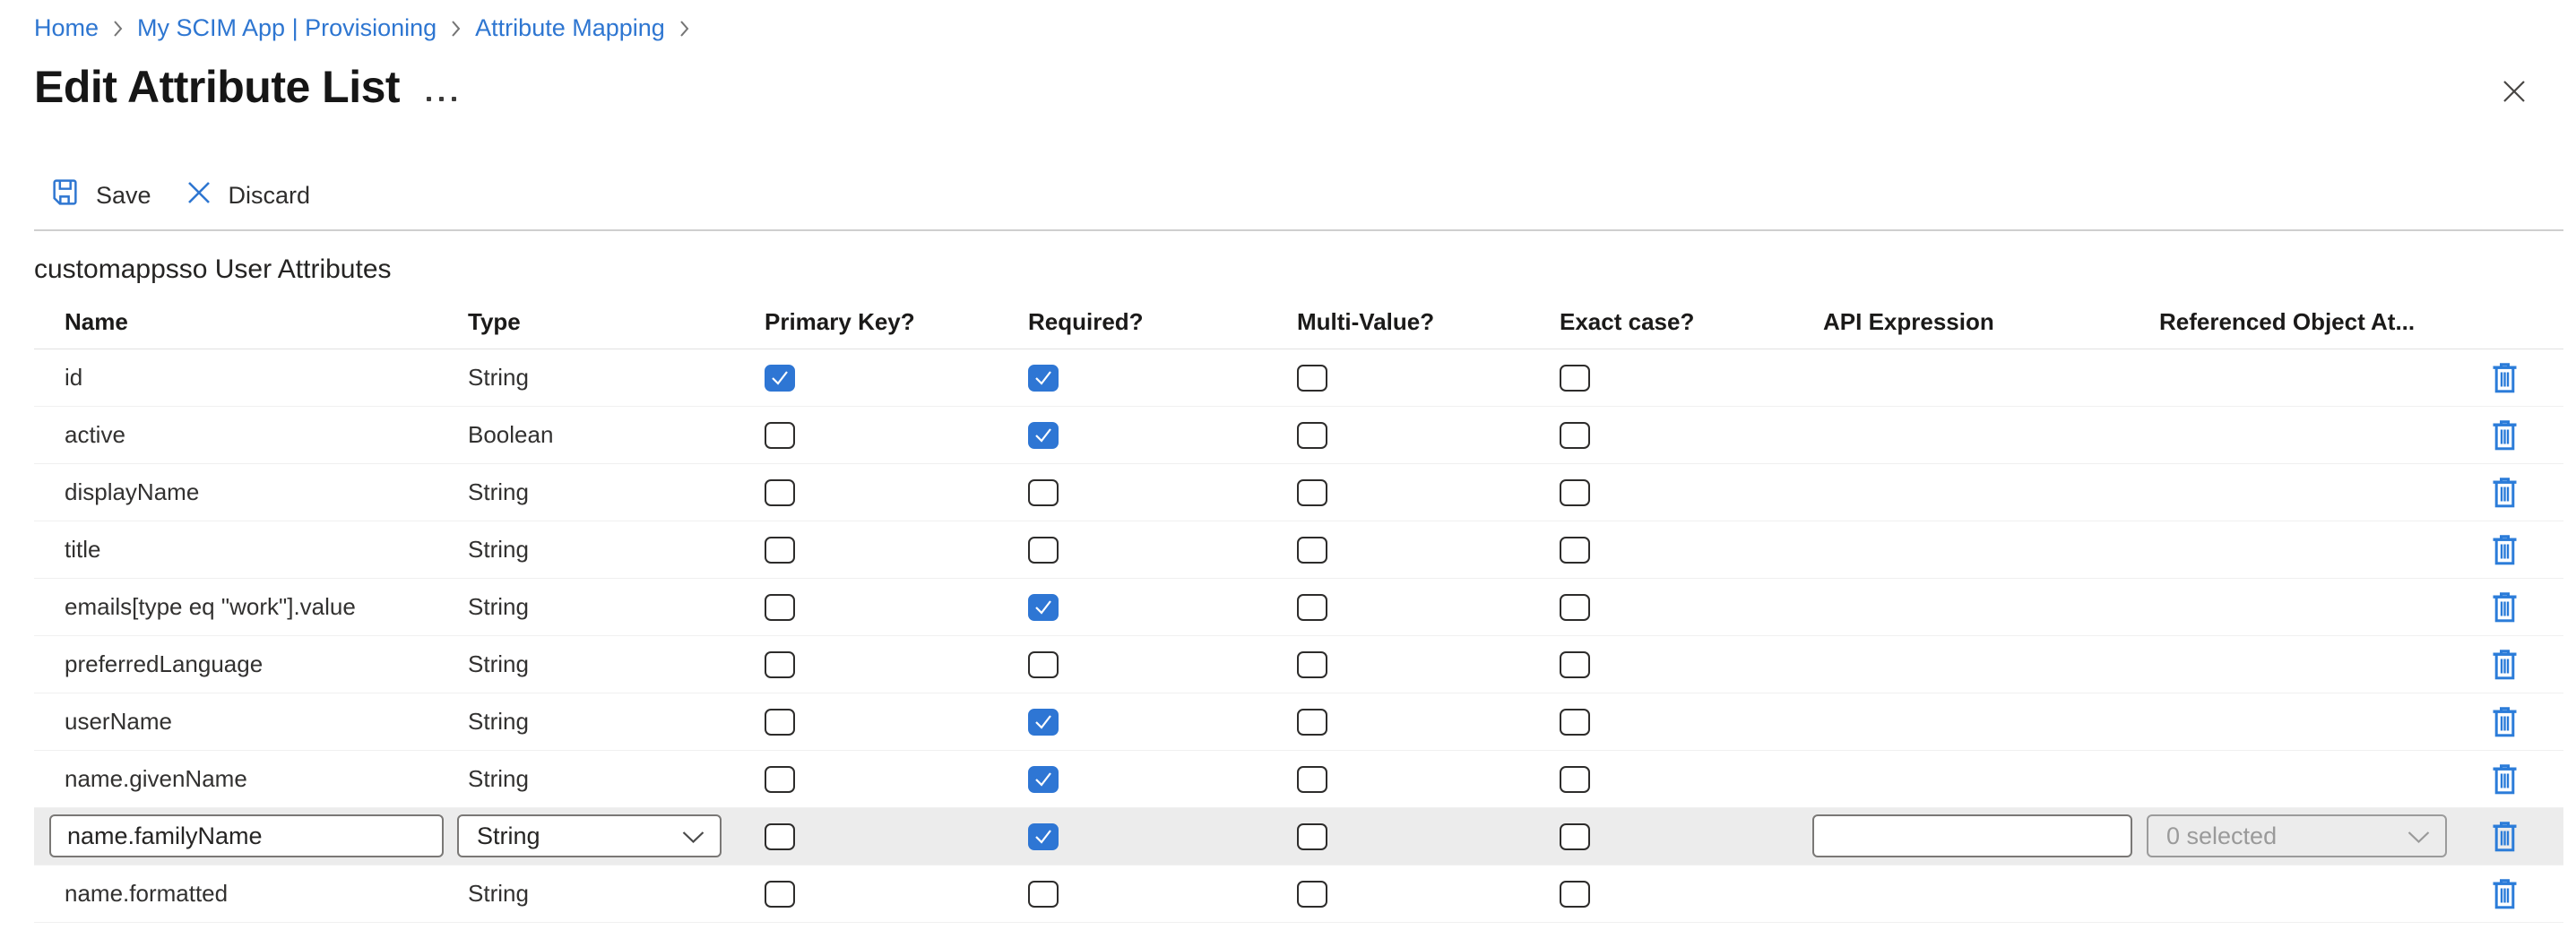  Describe the element at coordinates (693, 836) in the screenshot. I see `chevron-down-icon` at that location.